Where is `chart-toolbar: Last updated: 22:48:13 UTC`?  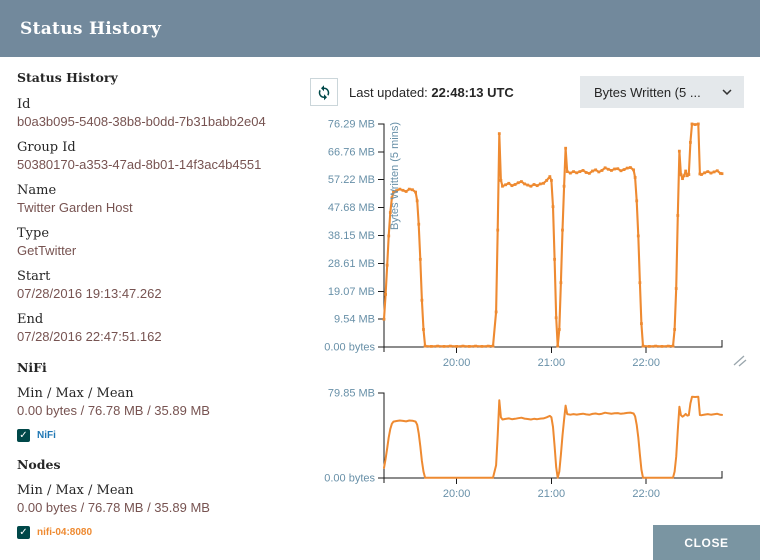 chart-toolbar: Last updated: 22:48:13 UTC is located at coordinates (412, 92).